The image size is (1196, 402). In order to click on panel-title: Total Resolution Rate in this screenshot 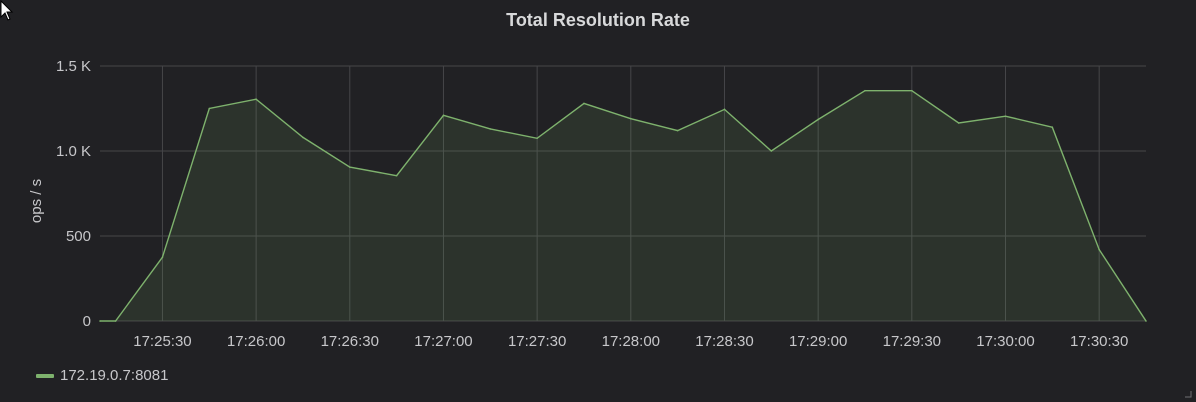, I will do `click(598, 20)`.